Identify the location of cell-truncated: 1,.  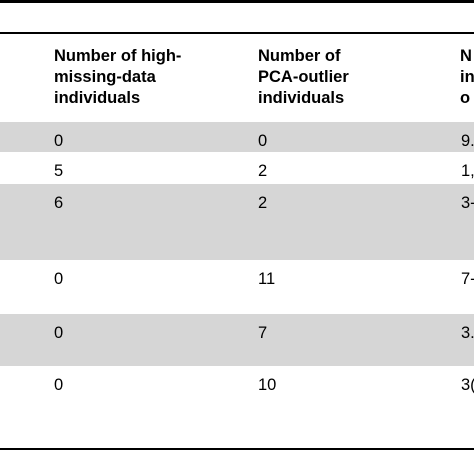
(467, 171).